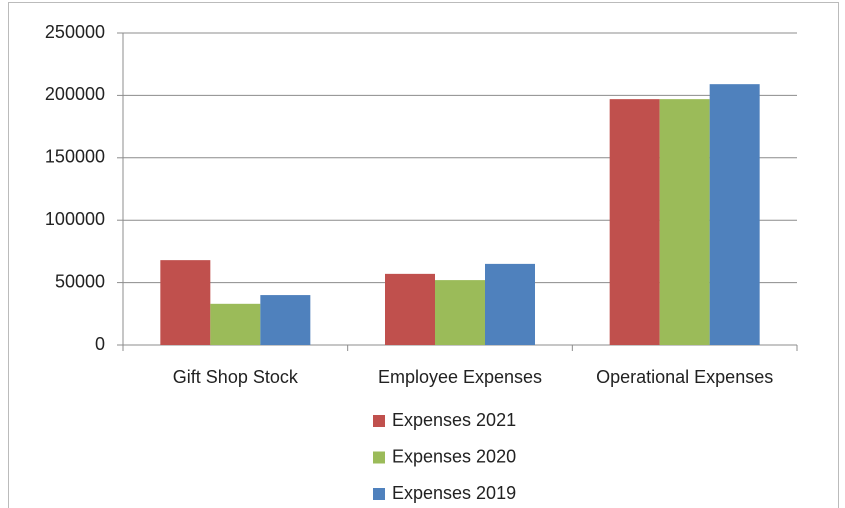 This screenshot has height=508, width=845. Describe the element at coordinates (75, 94) in the screenshot. I see `y-tick-label: 200000` at that location.